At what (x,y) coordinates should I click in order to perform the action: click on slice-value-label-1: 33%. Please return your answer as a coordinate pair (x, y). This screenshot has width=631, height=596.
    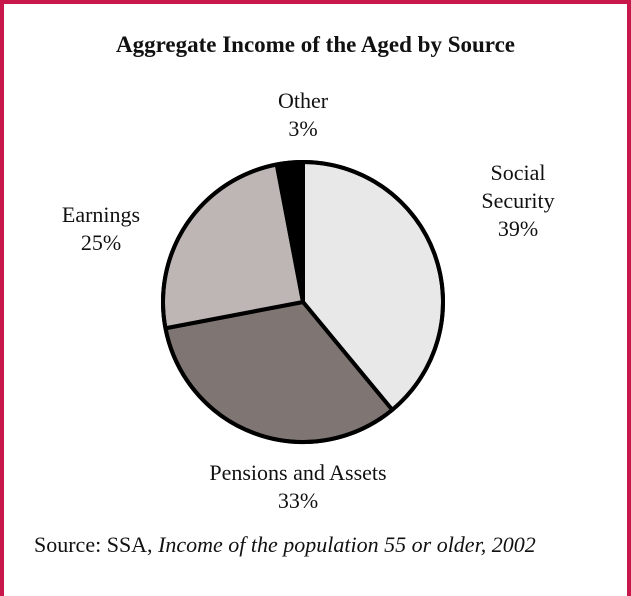
    Looking at the image, I should click on (298, 500).